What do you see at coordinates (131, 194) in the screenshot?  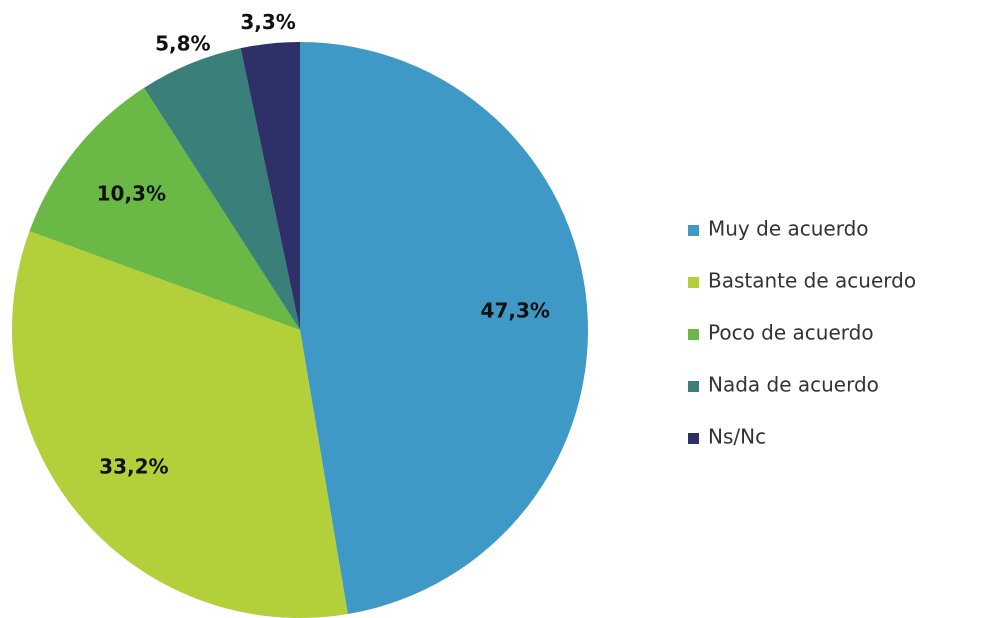 I see `data-label: 10,3%` at bounding box center [131, 194].